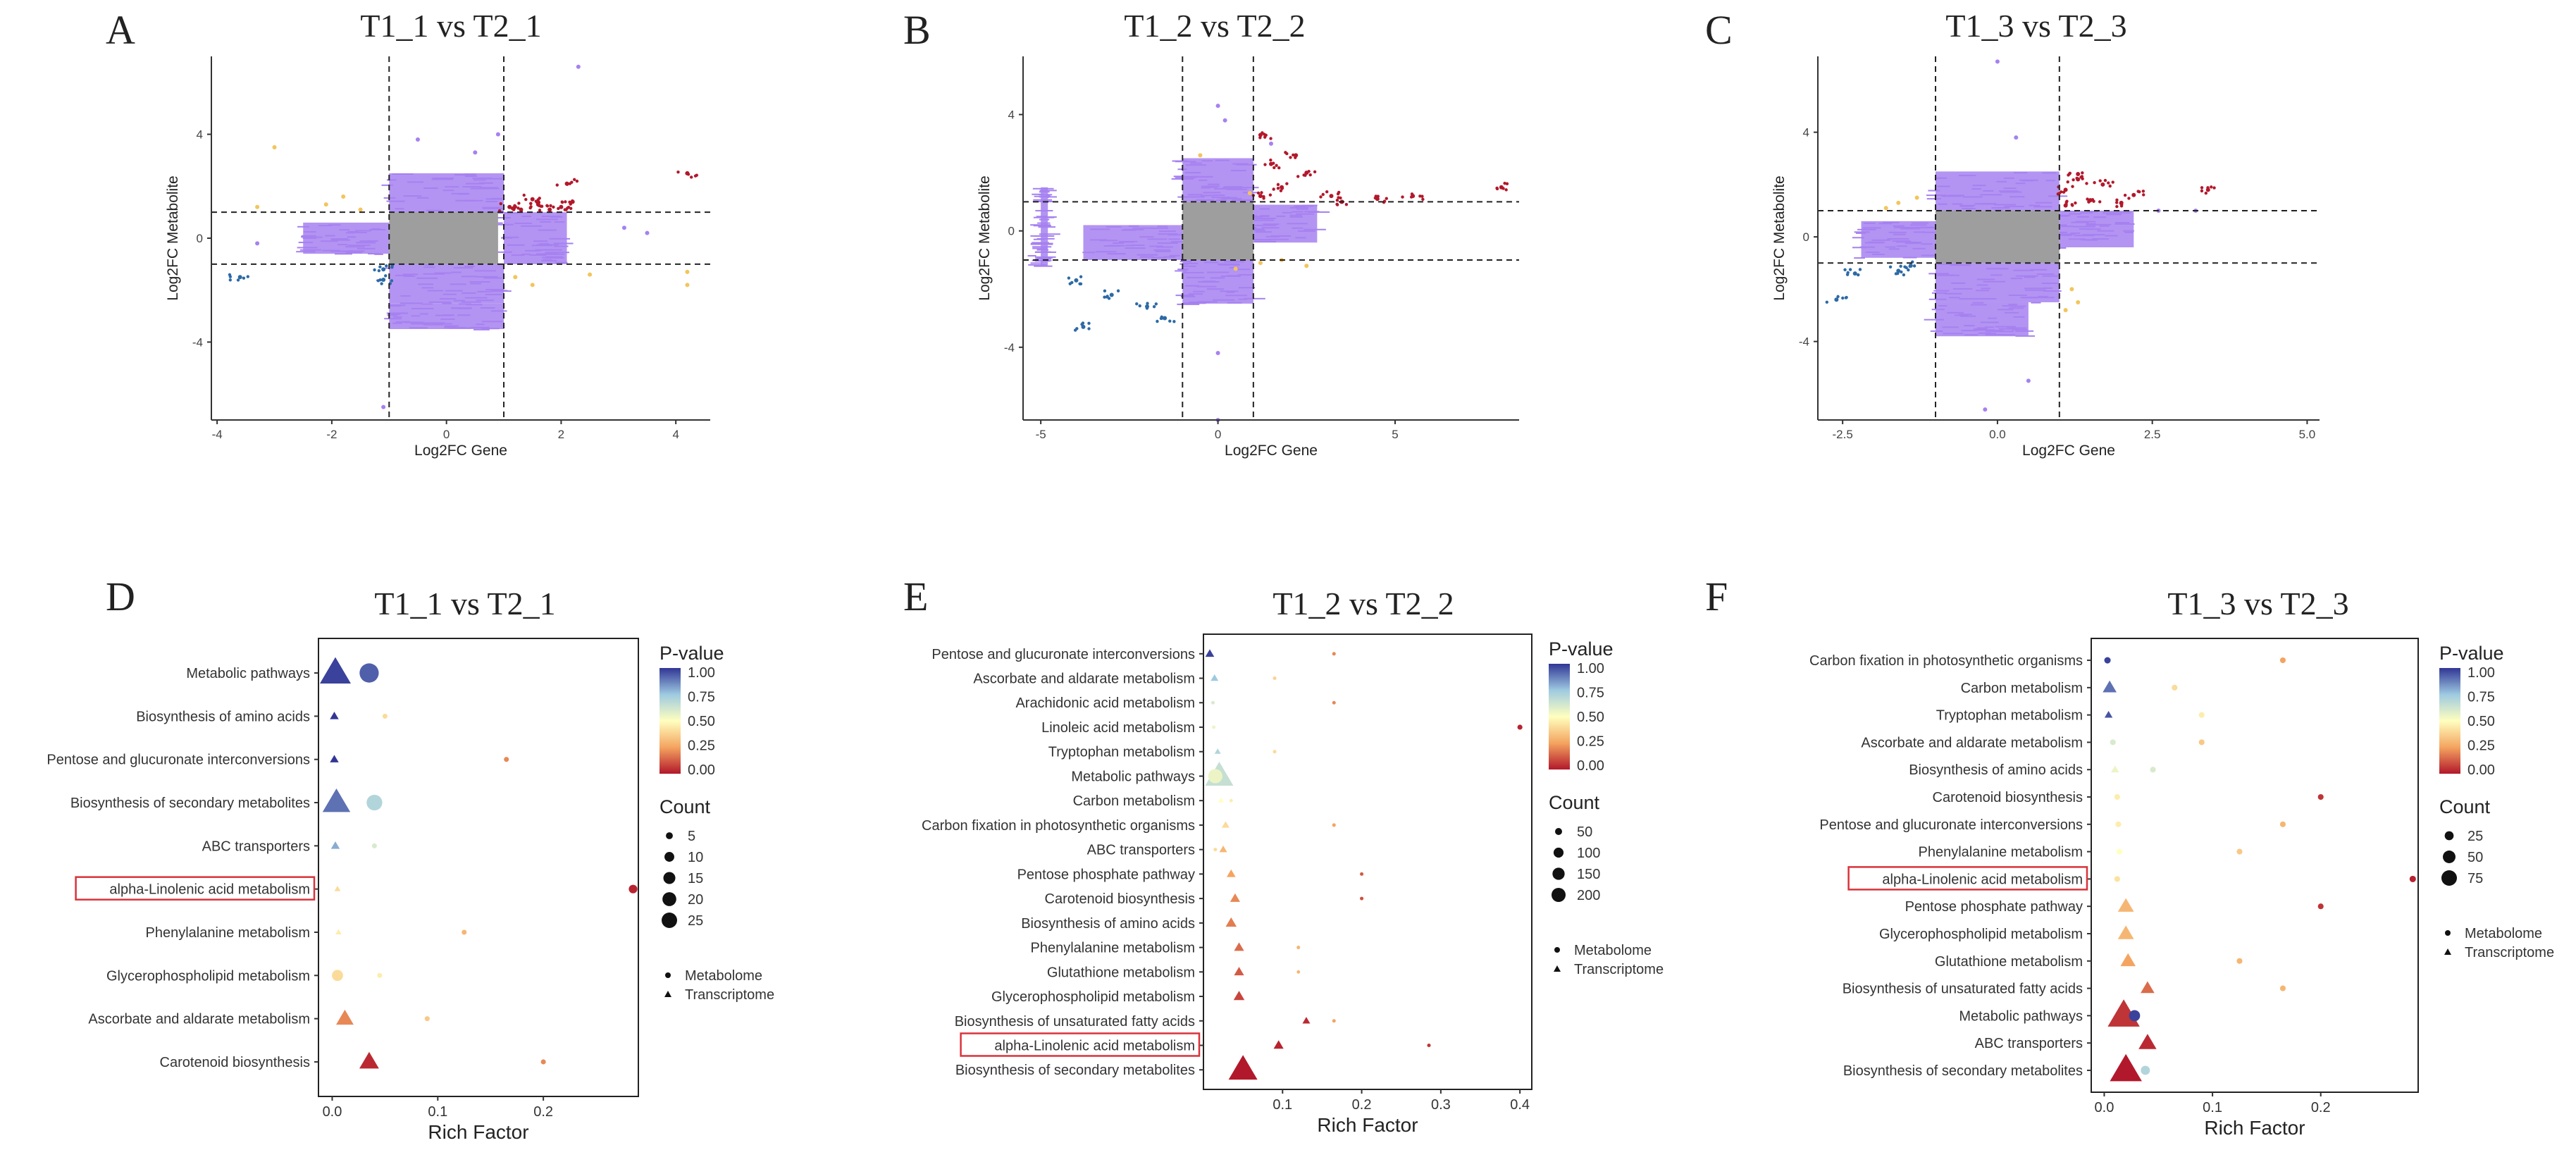 This screenshot has height=1150, width=2576. Describe the element at coordinates (1997, 434) in the screenshot. I see `x-tick-label: 0.0` at that location.